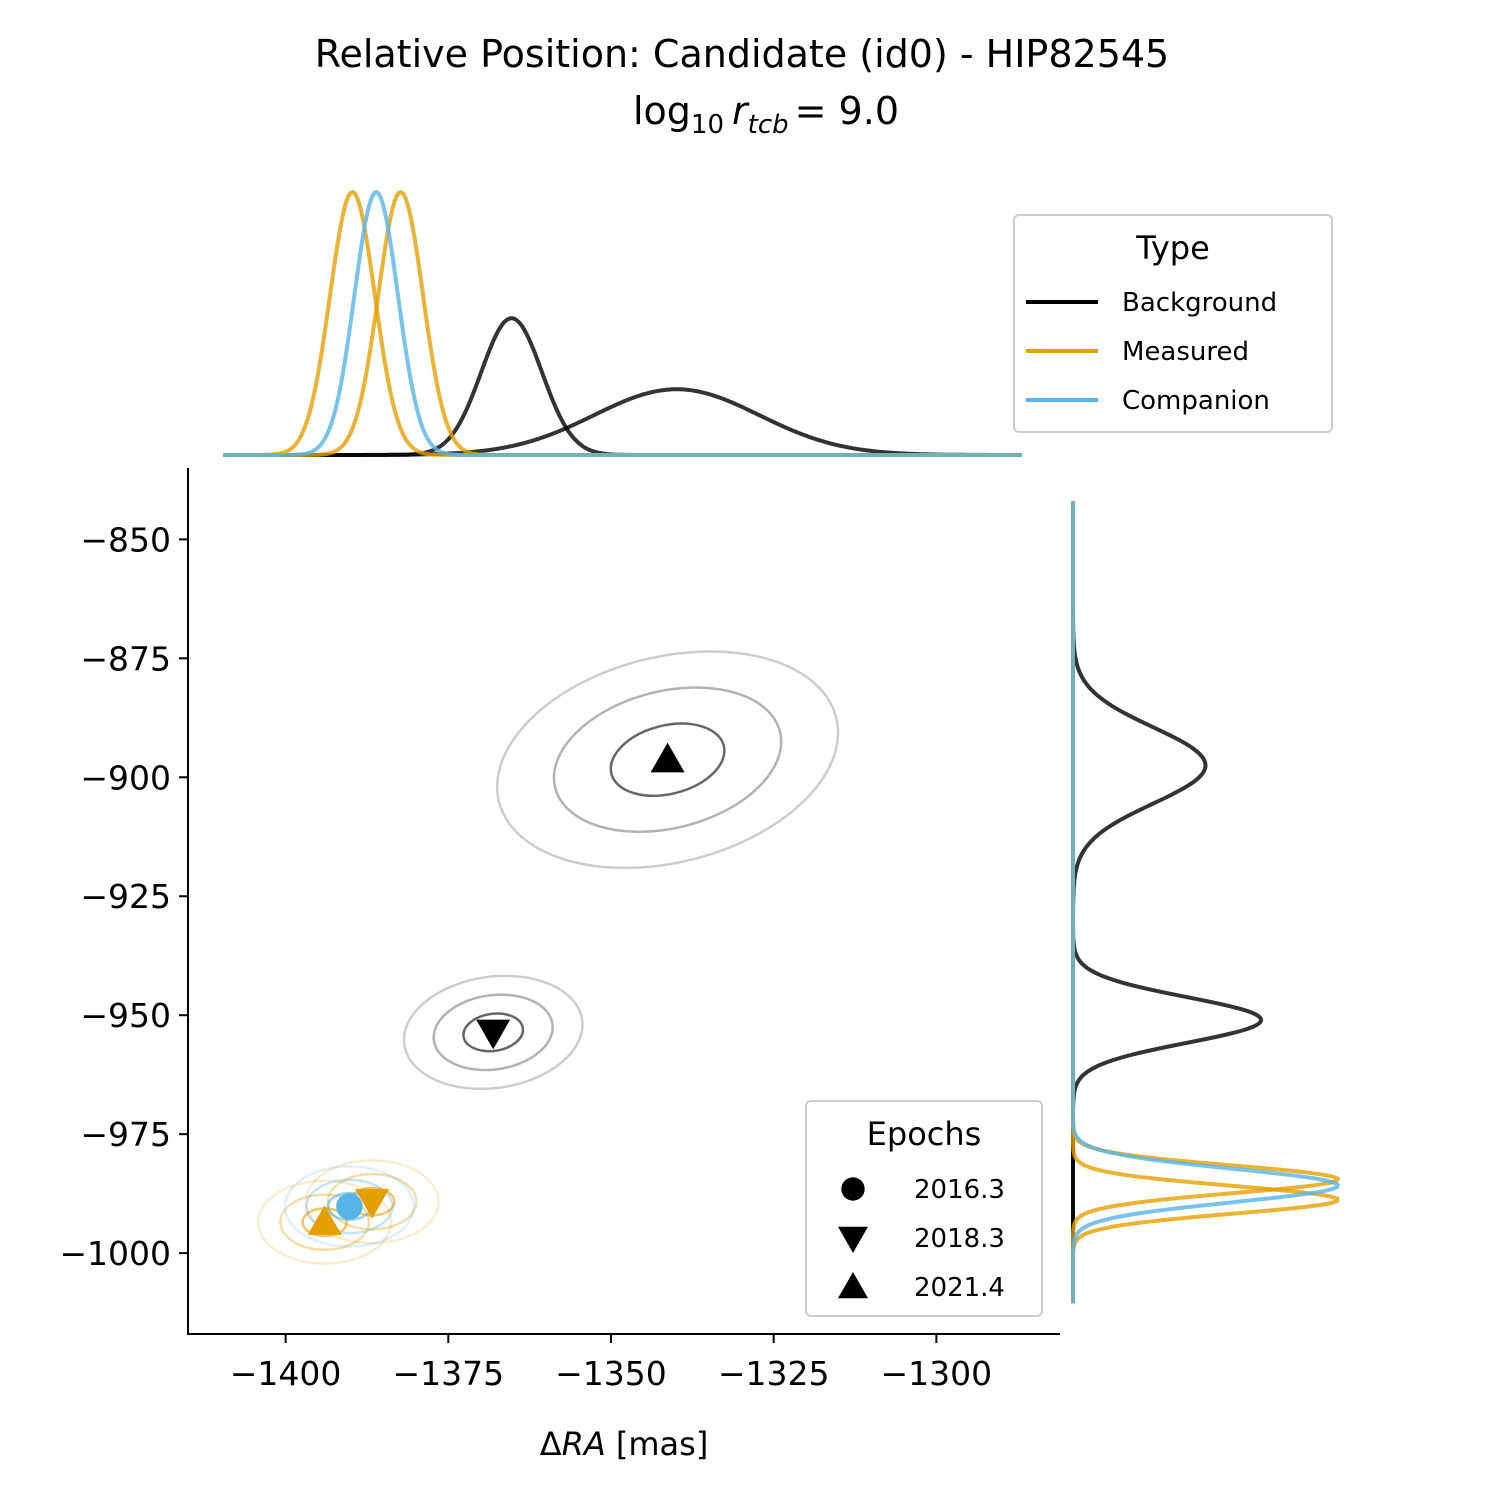 Image resolution: width=1500 pixels, height=1500 pixels. Describe the element at coordinates (959, 1288) in the screenshot. I see `epoch-legend-label-2021.4: 2021.4` at that location.